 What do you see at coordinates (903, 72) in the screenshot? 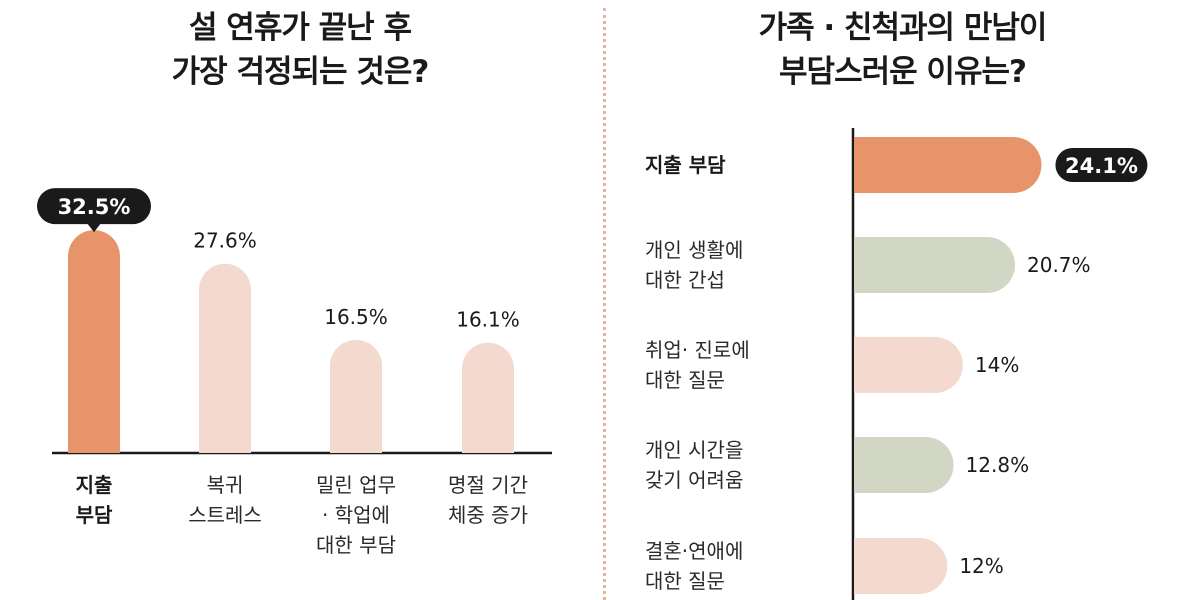
I see `right-chart-title-line-2: 부담스러운 이유는?` at bounding box center [903, 72].